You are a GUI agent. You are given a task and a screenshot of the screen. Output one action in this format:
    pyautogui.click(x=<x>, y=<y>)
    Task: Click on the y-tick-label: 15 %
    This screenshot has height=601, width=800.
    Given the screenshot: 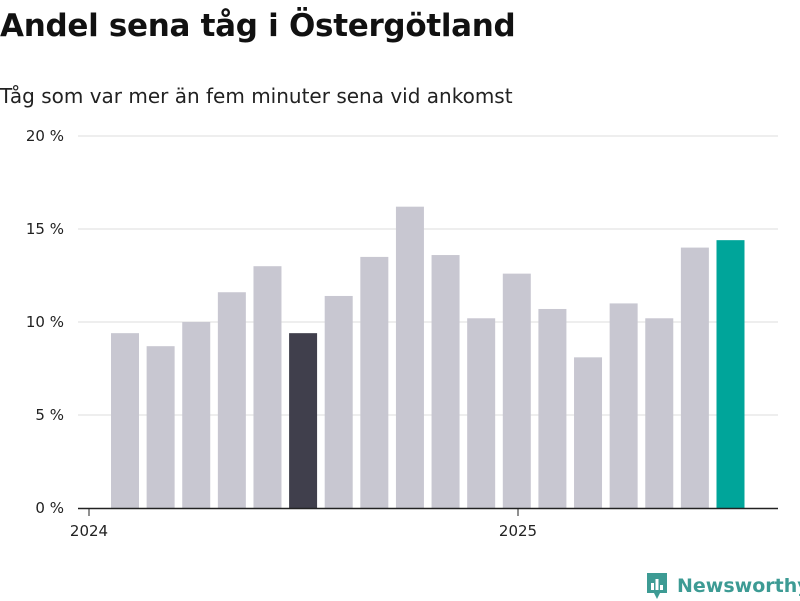 What is the action you would take?
    pyautogui.click(x=45, y=229)
    